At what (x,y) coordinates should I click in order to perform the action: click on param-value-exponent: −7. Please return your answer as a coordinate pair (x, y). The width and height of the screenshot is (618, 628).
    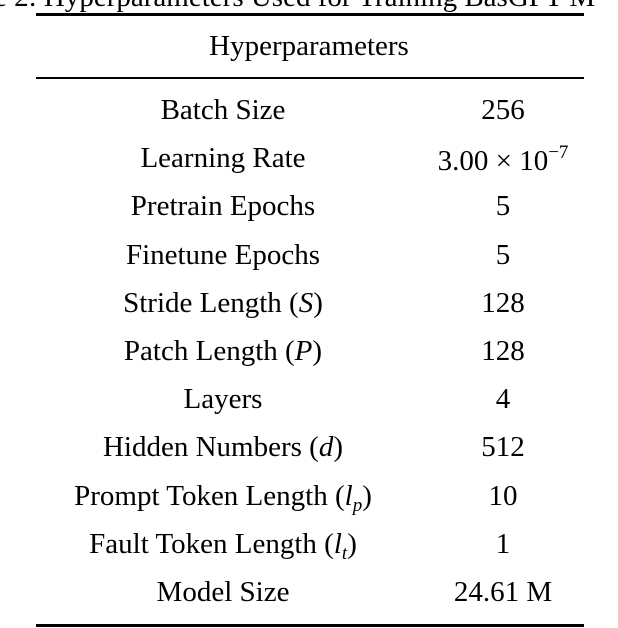
    Looking at the image, I should click on (558, 153).